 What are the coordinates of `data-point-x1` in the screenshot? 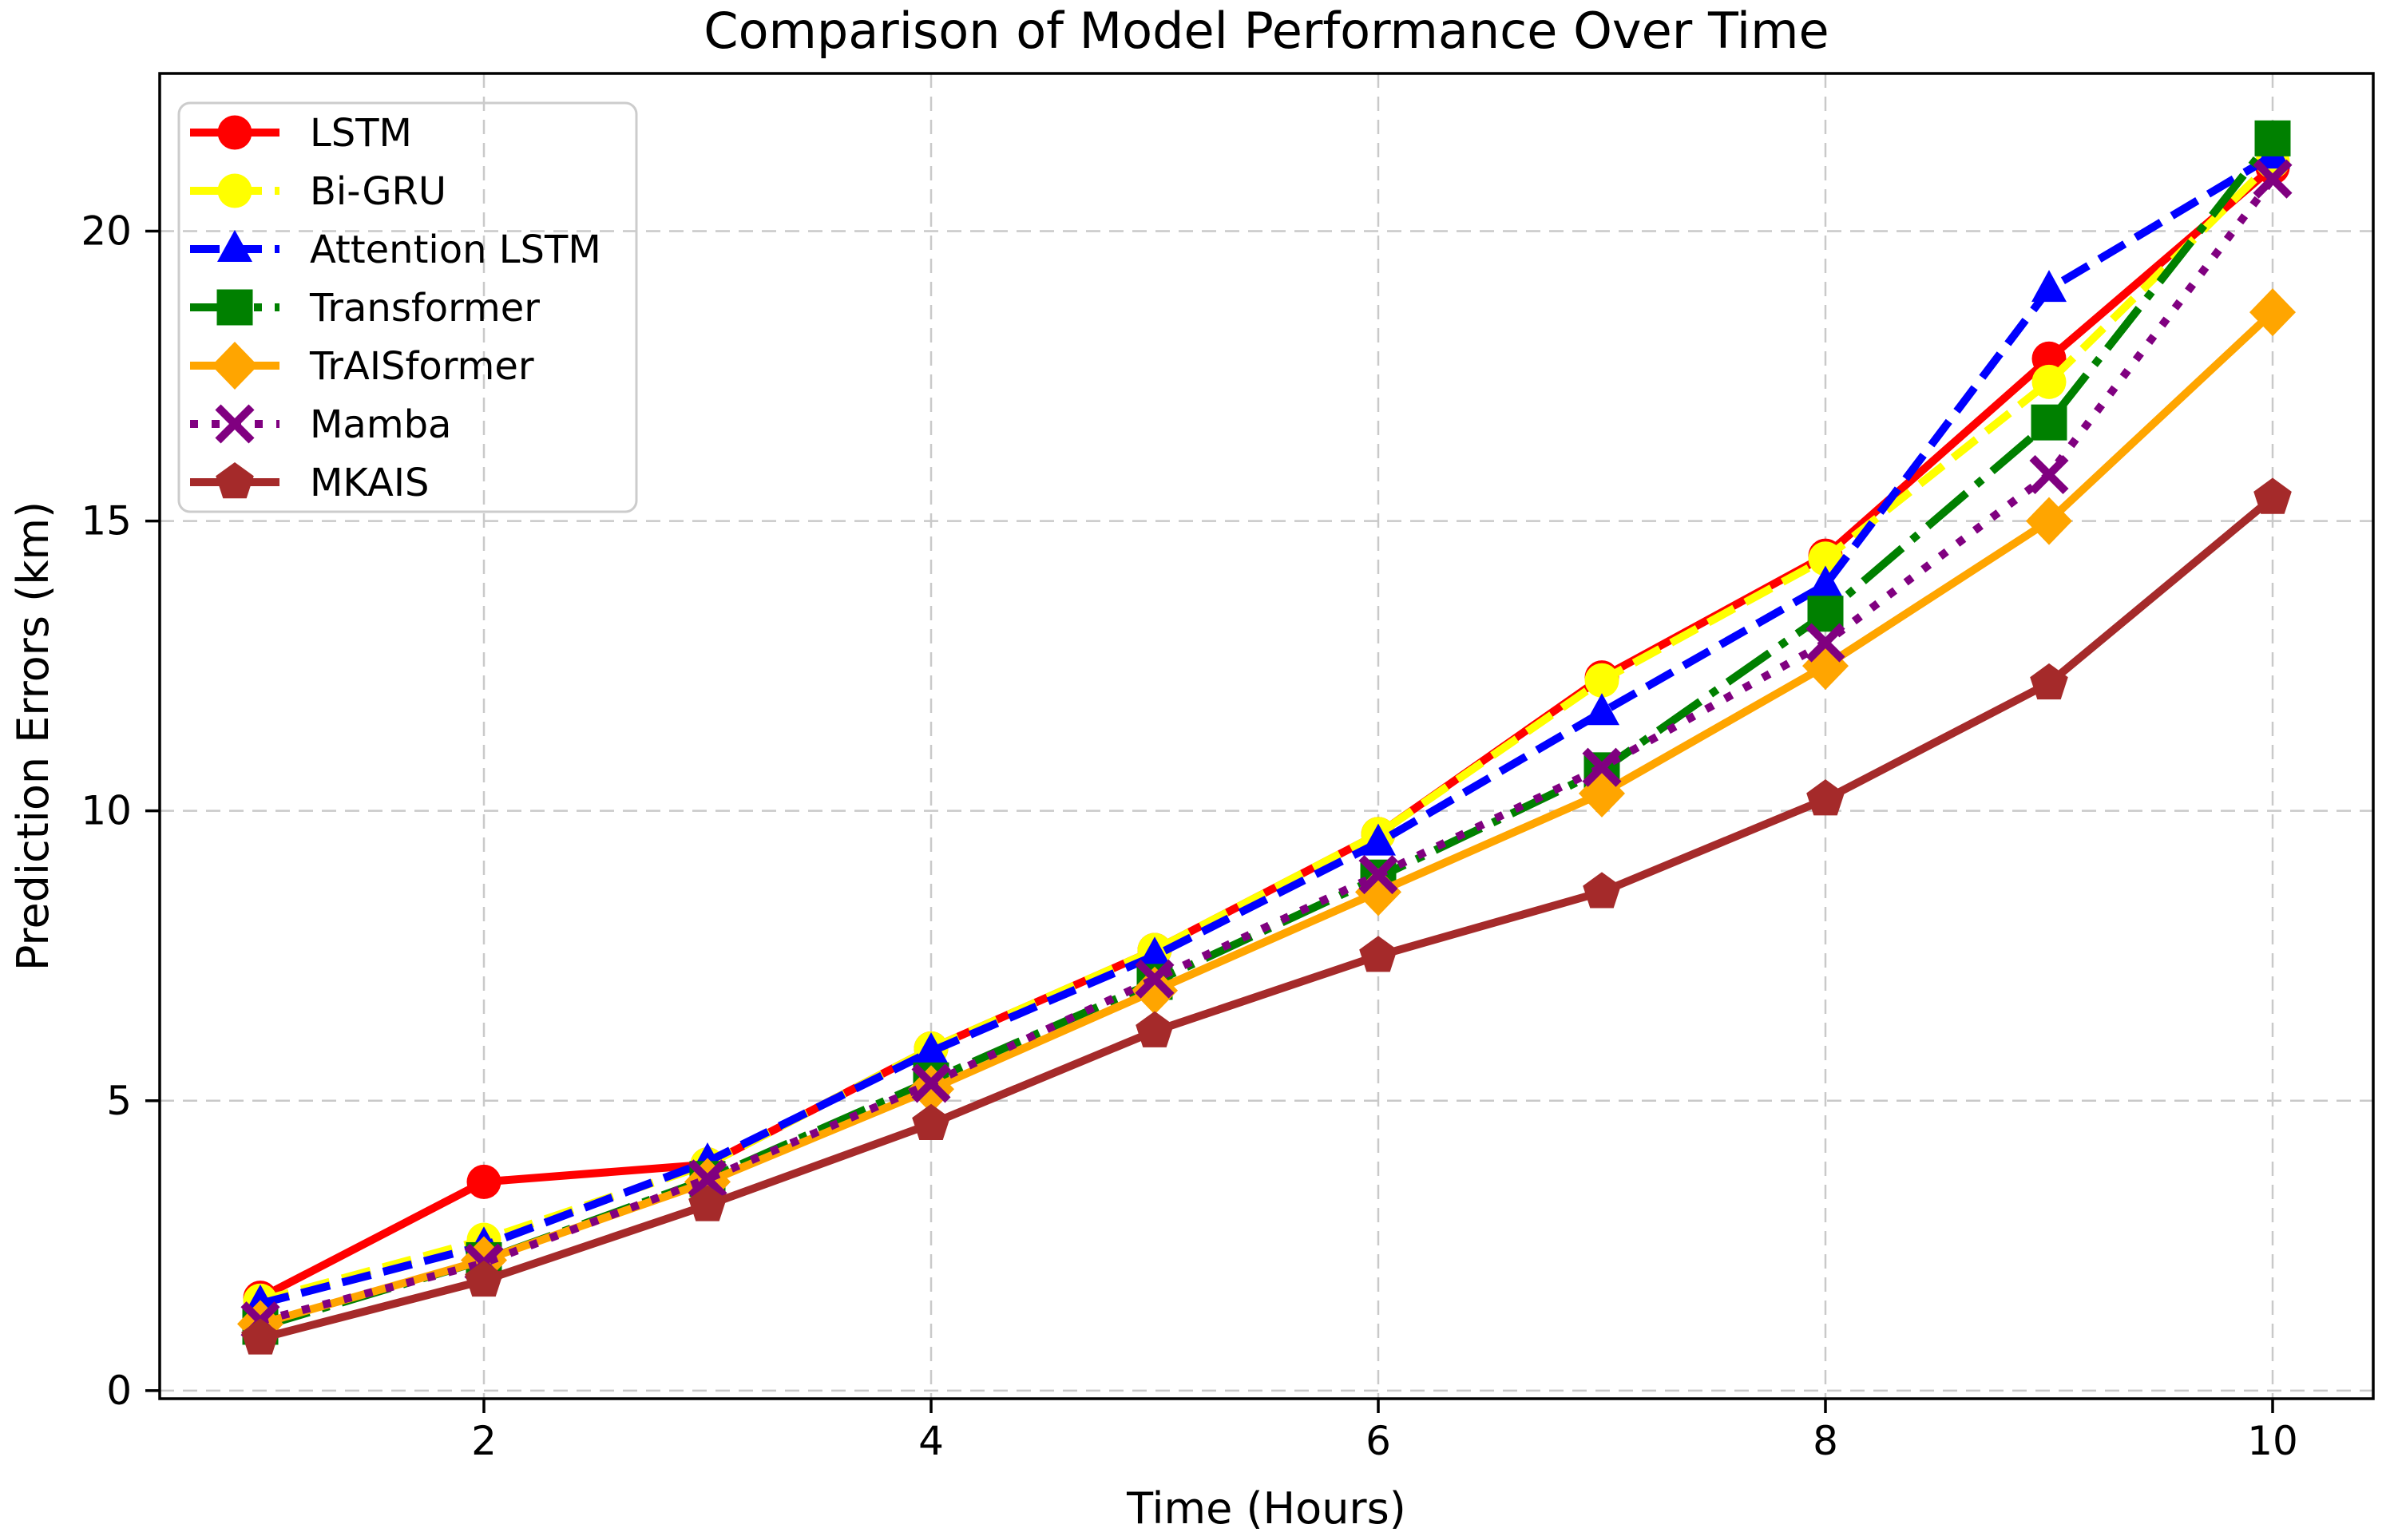 It's located at (260, 1336).